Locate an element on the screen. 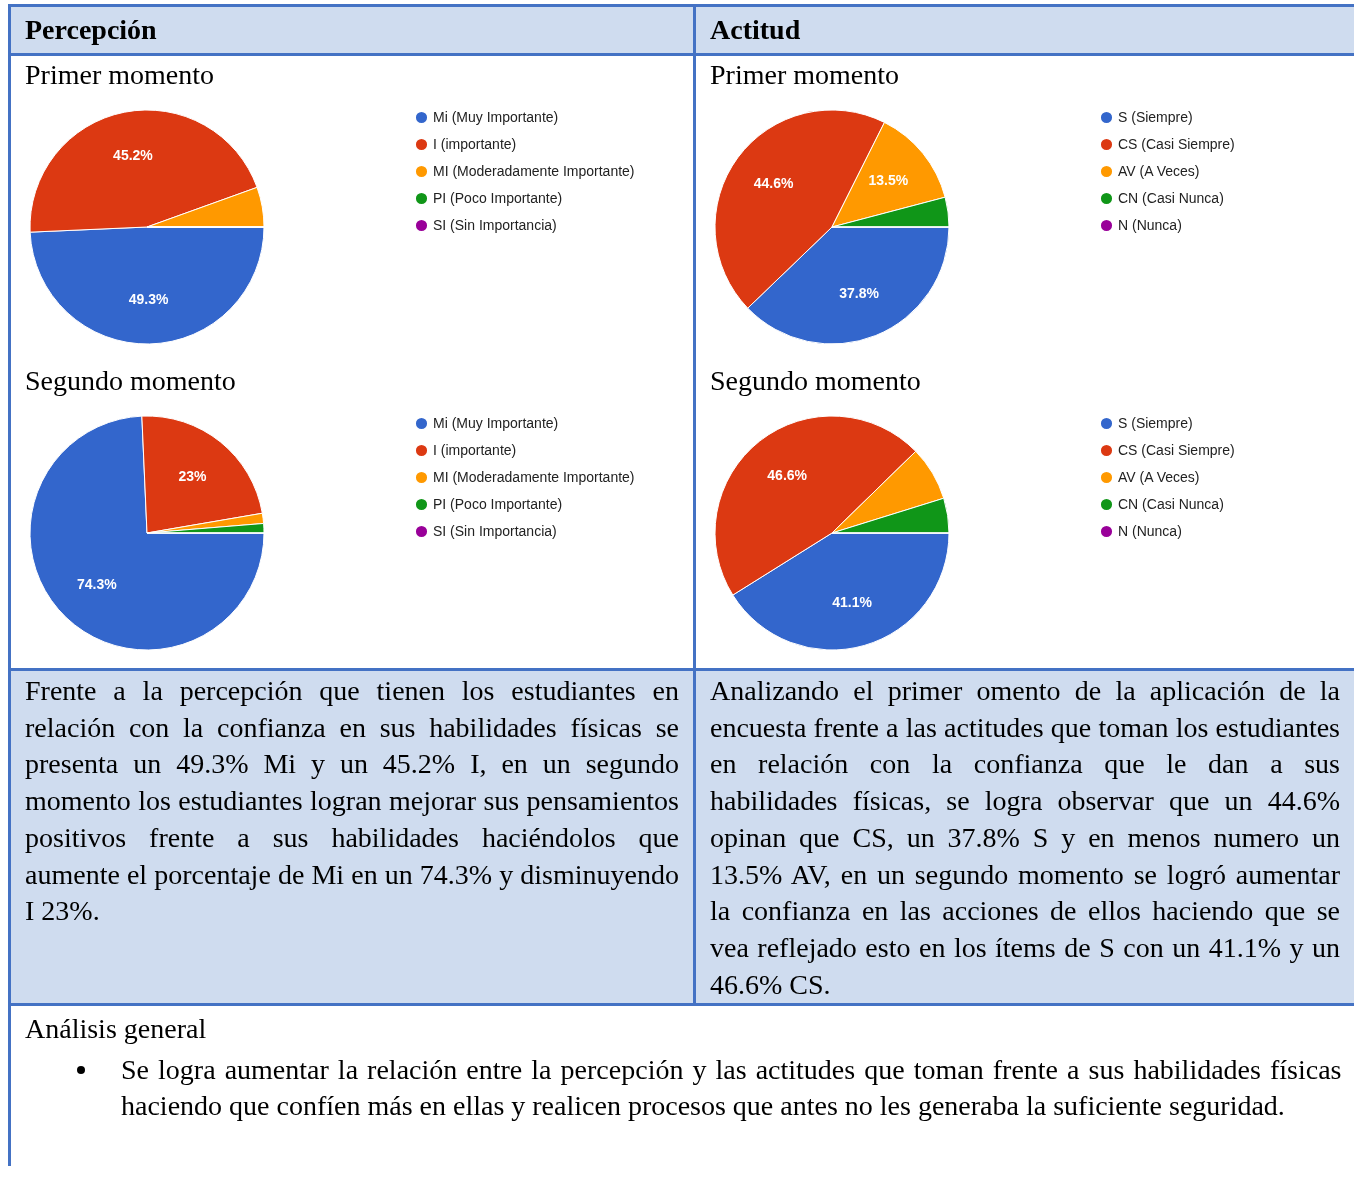  text: Se logra aumentar la relación entre la percepción y las actitudes que toman frente a sus habilidades físicas haciendo que confíen más en ellas y realicen procesos que antes no les generaba la suficiente seguridad. is located at coordinates (731, 1088).